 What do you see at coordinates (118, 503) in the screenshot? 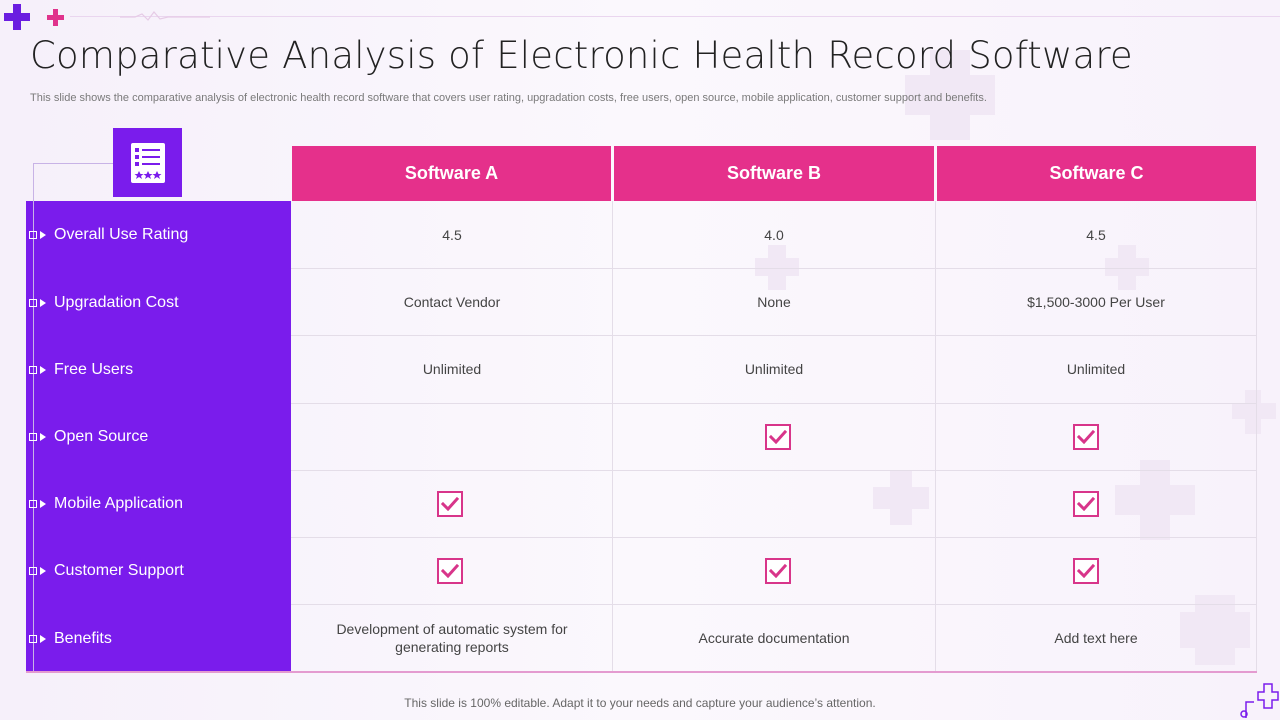
I see `row-label-text: Mobile Application` at bounding box center [118, 503].